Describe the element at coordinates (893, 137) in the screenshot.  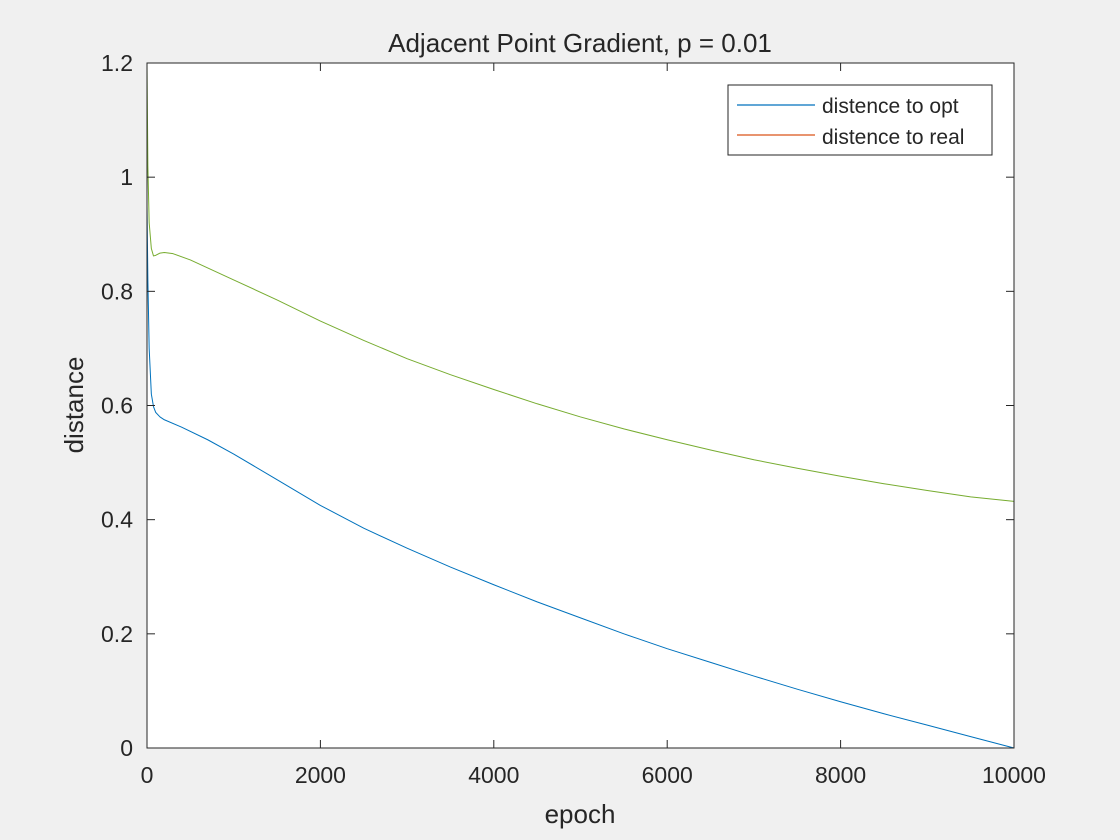
I see `legend-label-real: distence to real` at that location.